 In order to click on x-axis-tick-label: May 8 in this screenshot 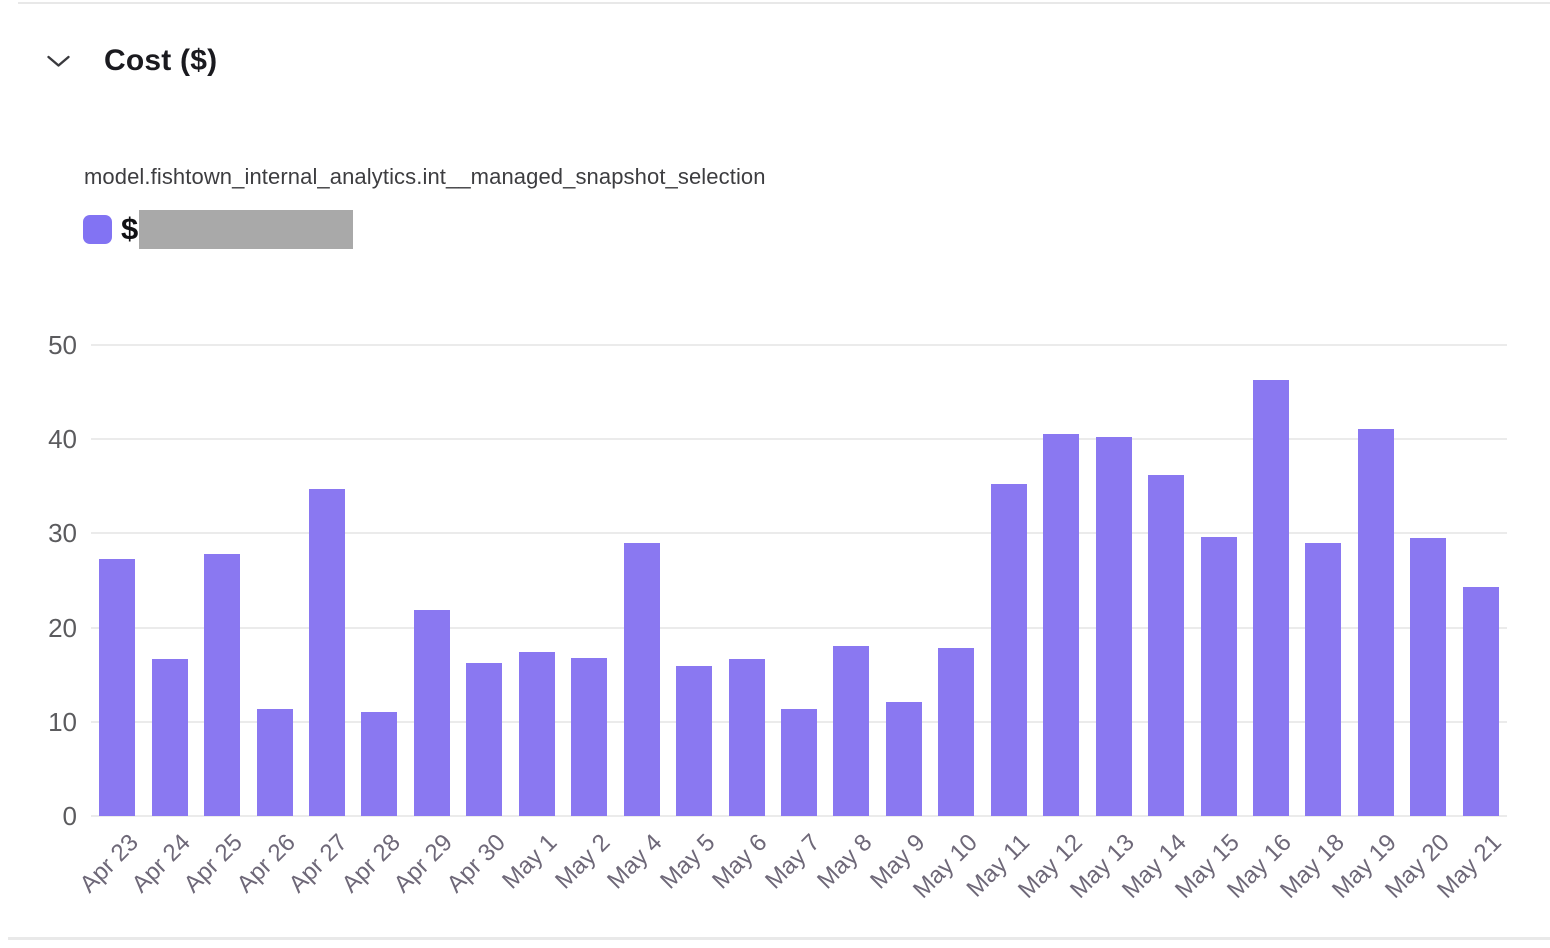, I will do `click(845, 862)`.